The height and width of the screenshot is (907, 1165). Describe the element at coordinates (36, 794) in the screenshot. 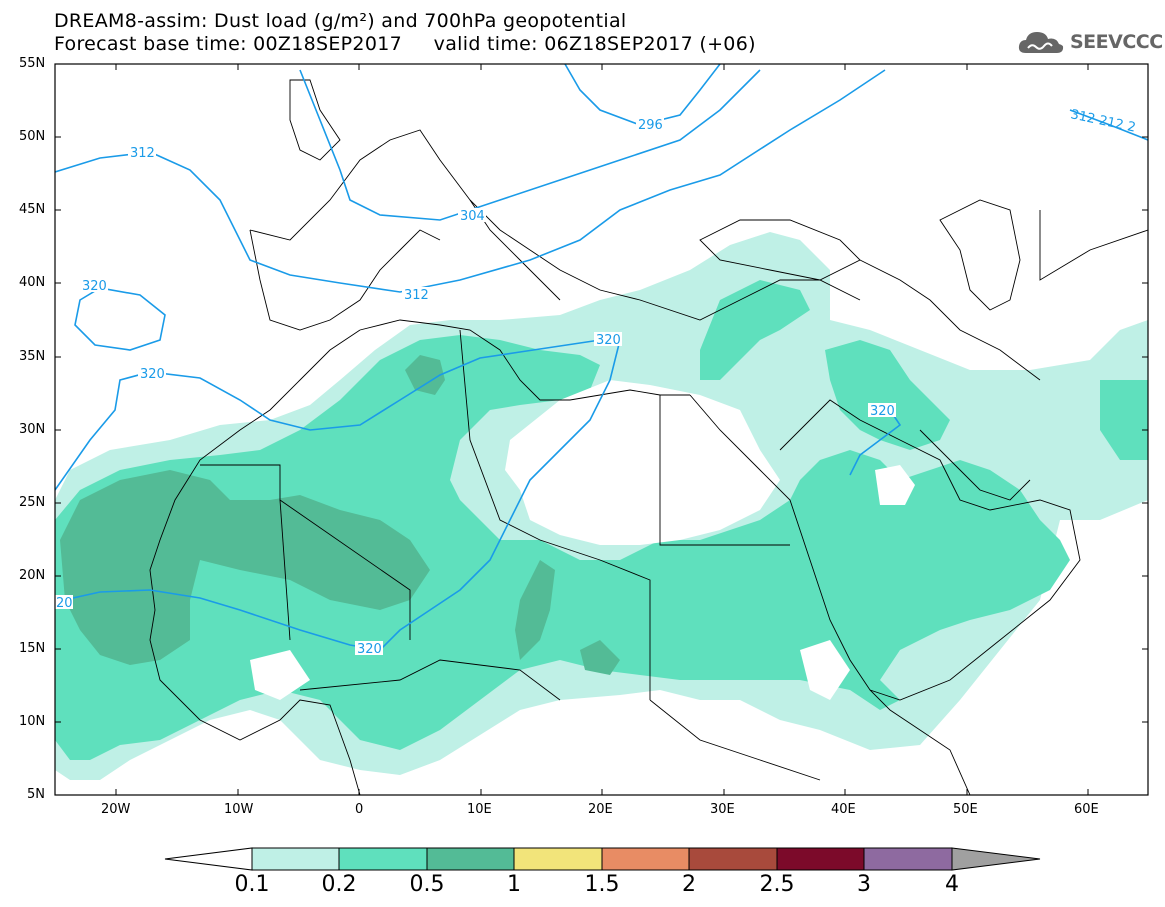

I see `lat-label-5n: 5N` at that location.